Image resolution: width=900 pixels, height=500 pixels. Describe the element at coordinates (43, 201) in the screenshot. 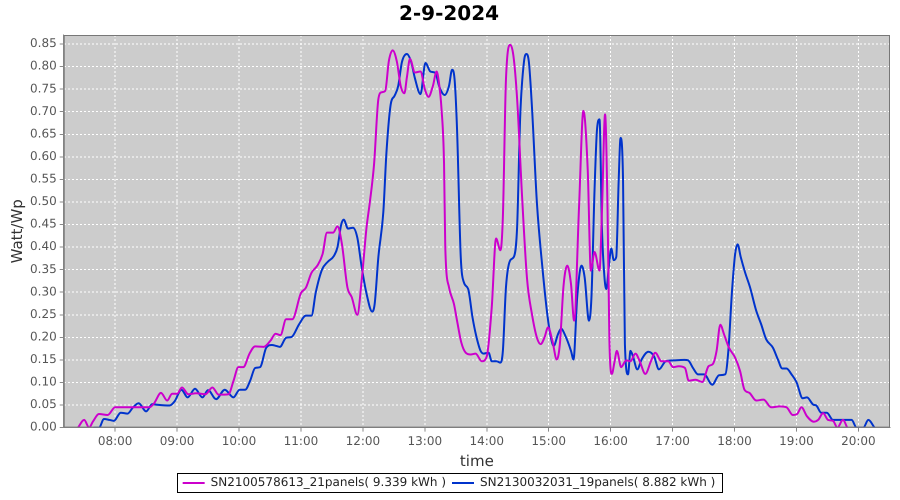

I see `y-tick-label: 0.50` at that location.